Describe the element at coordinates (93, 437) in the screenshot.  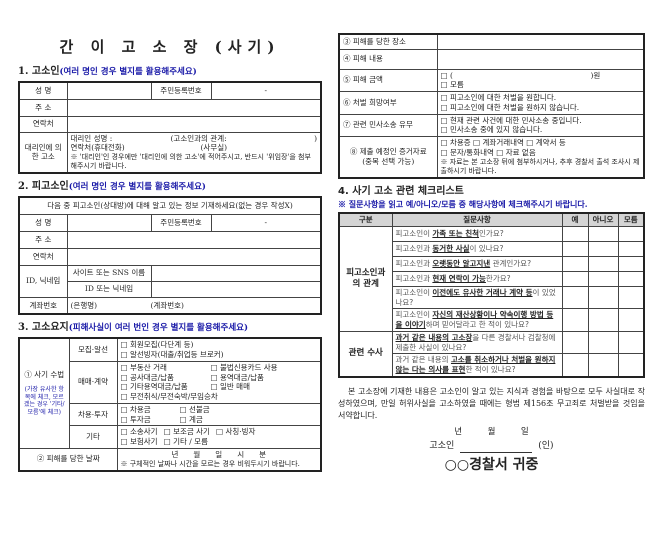
I see `group-label: 기타` at that location.